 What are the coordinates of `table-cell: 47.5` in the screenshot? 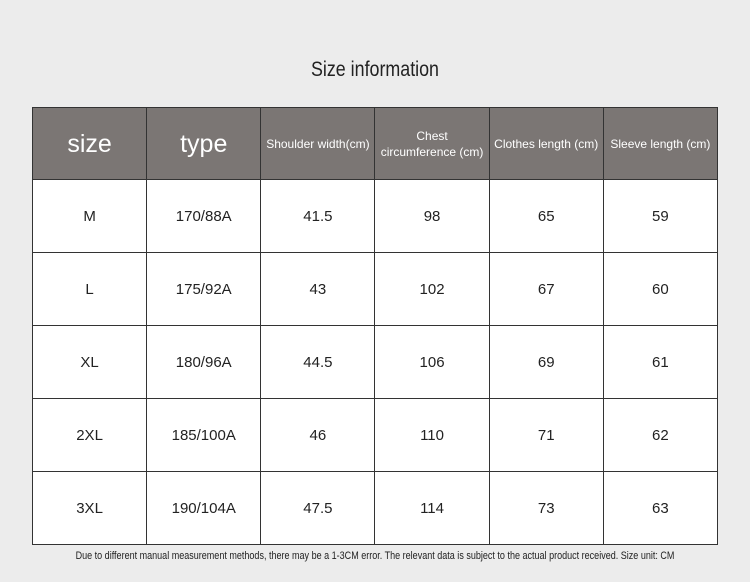 It's located at (318, 508).